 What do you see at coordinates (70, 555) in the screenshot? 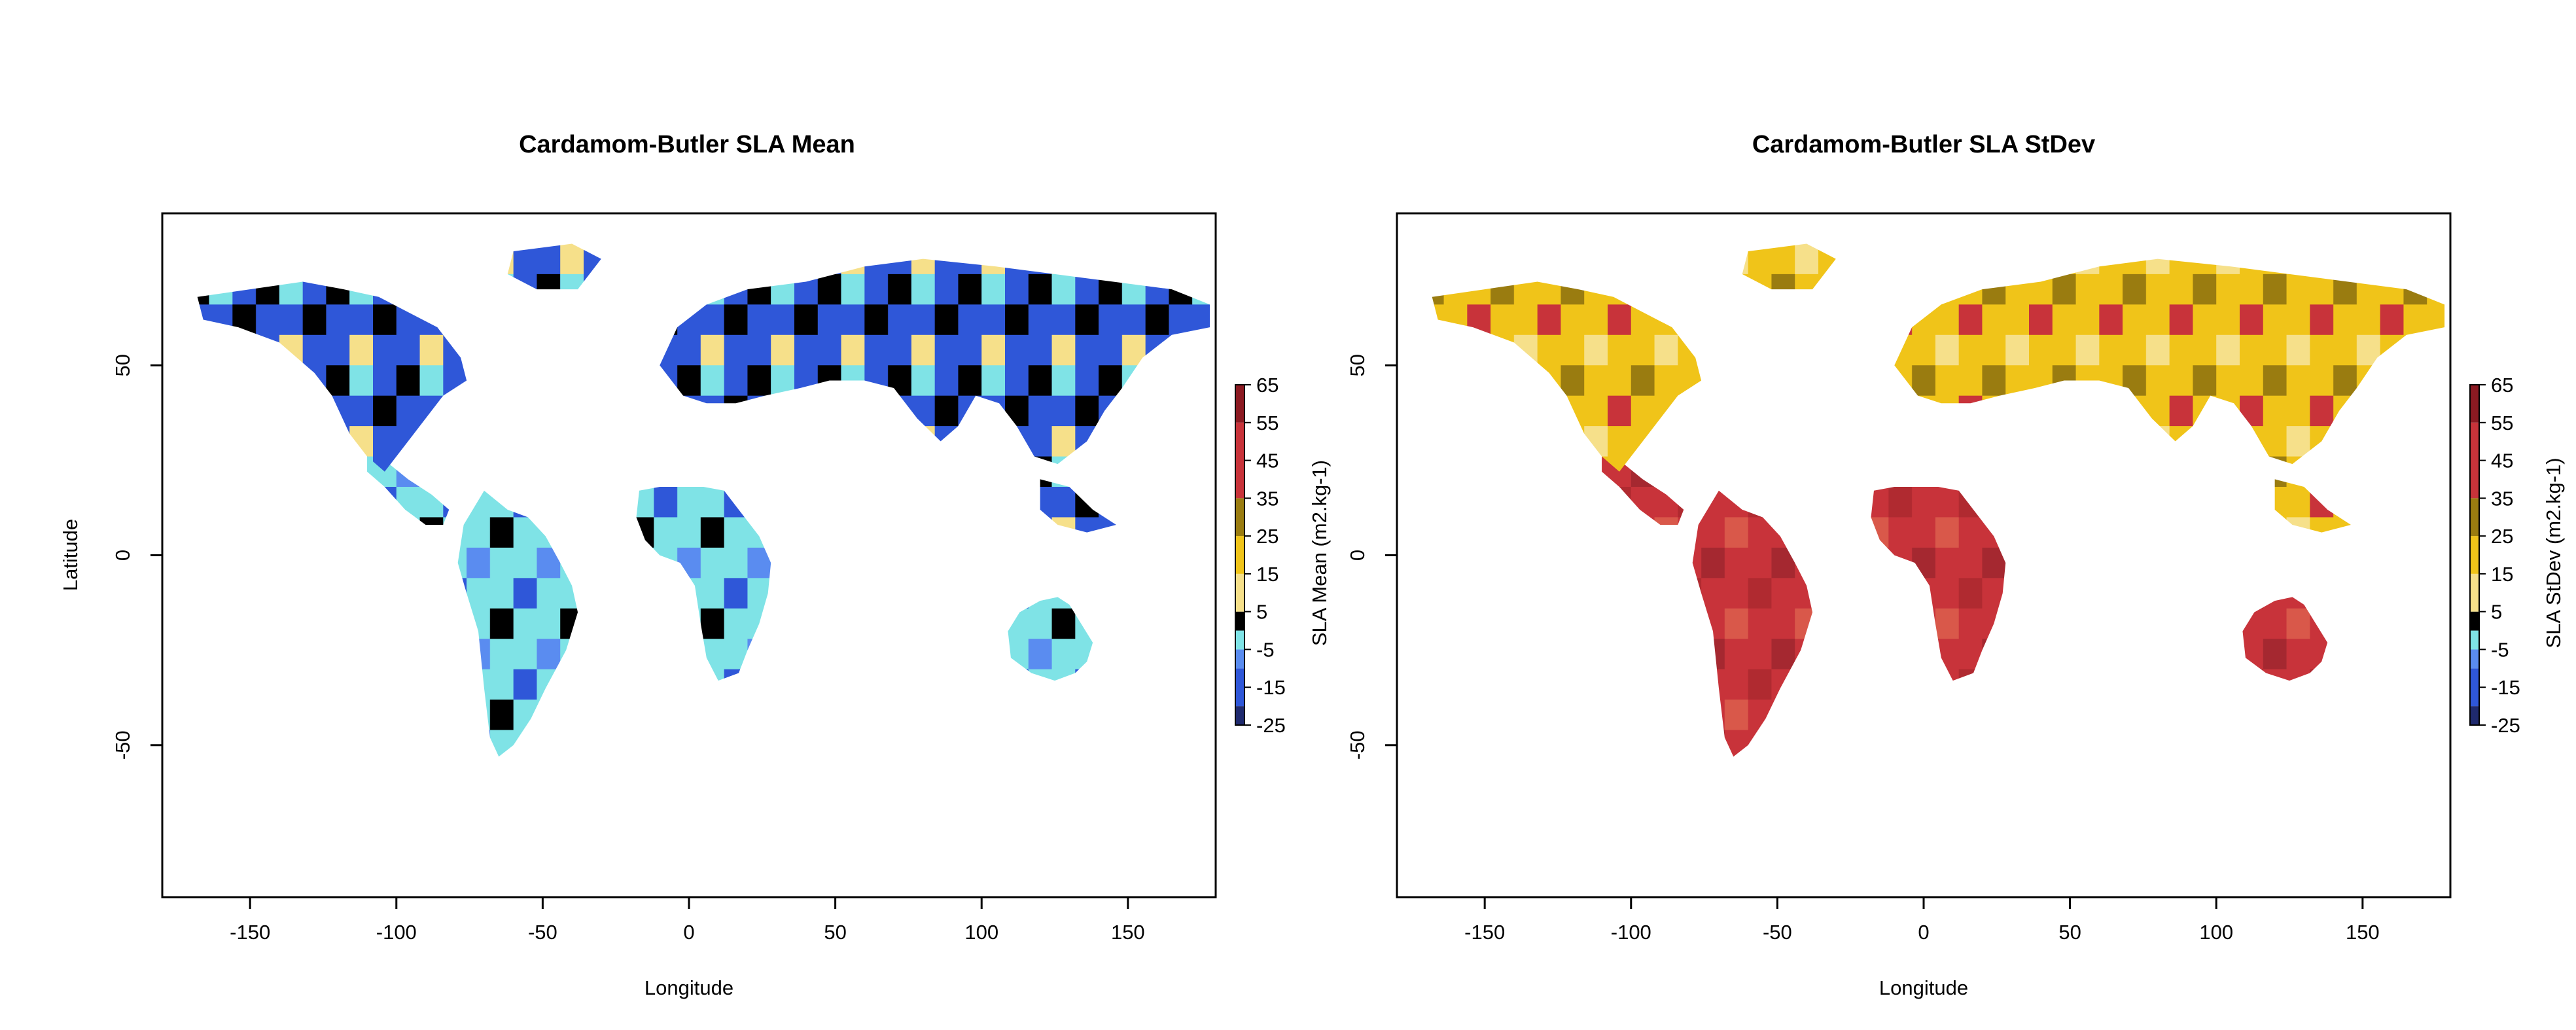
I see `y-axis-label: Latitude` at bounding box center [70, 555].